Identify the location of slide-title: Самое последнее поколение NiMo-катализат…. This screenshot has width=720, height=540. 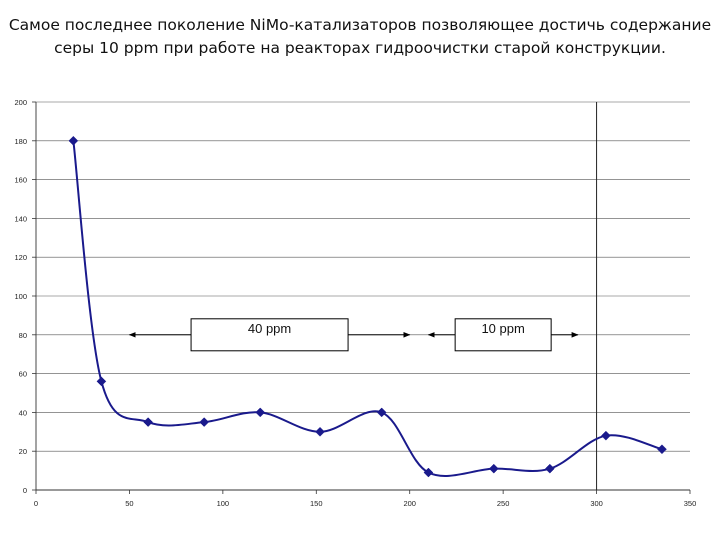
(360, 37).